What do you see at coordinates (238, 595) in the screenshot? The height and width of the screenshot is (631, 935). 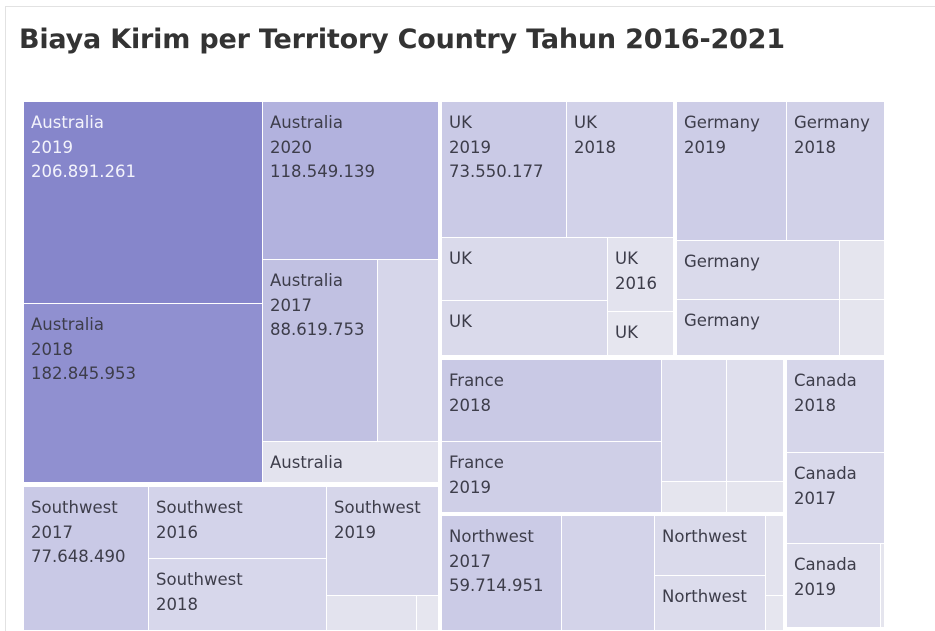 I see `treemap-tile-sw2018: Southwest 2018` at bounding box center [238, 595].